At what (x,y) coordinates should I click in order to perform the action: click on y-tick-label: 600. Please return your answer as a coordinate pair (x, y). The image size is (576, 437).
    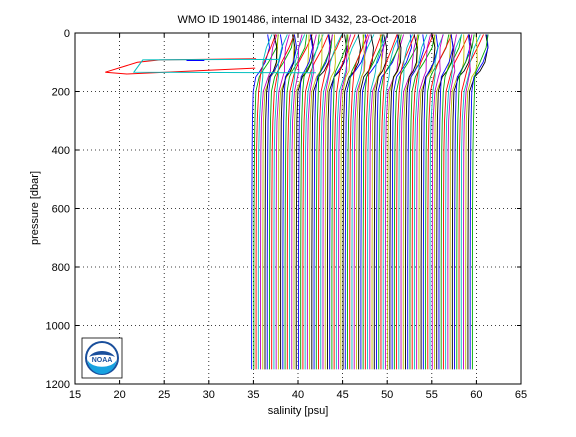
    Looking at the image, I should click on (61, 210).